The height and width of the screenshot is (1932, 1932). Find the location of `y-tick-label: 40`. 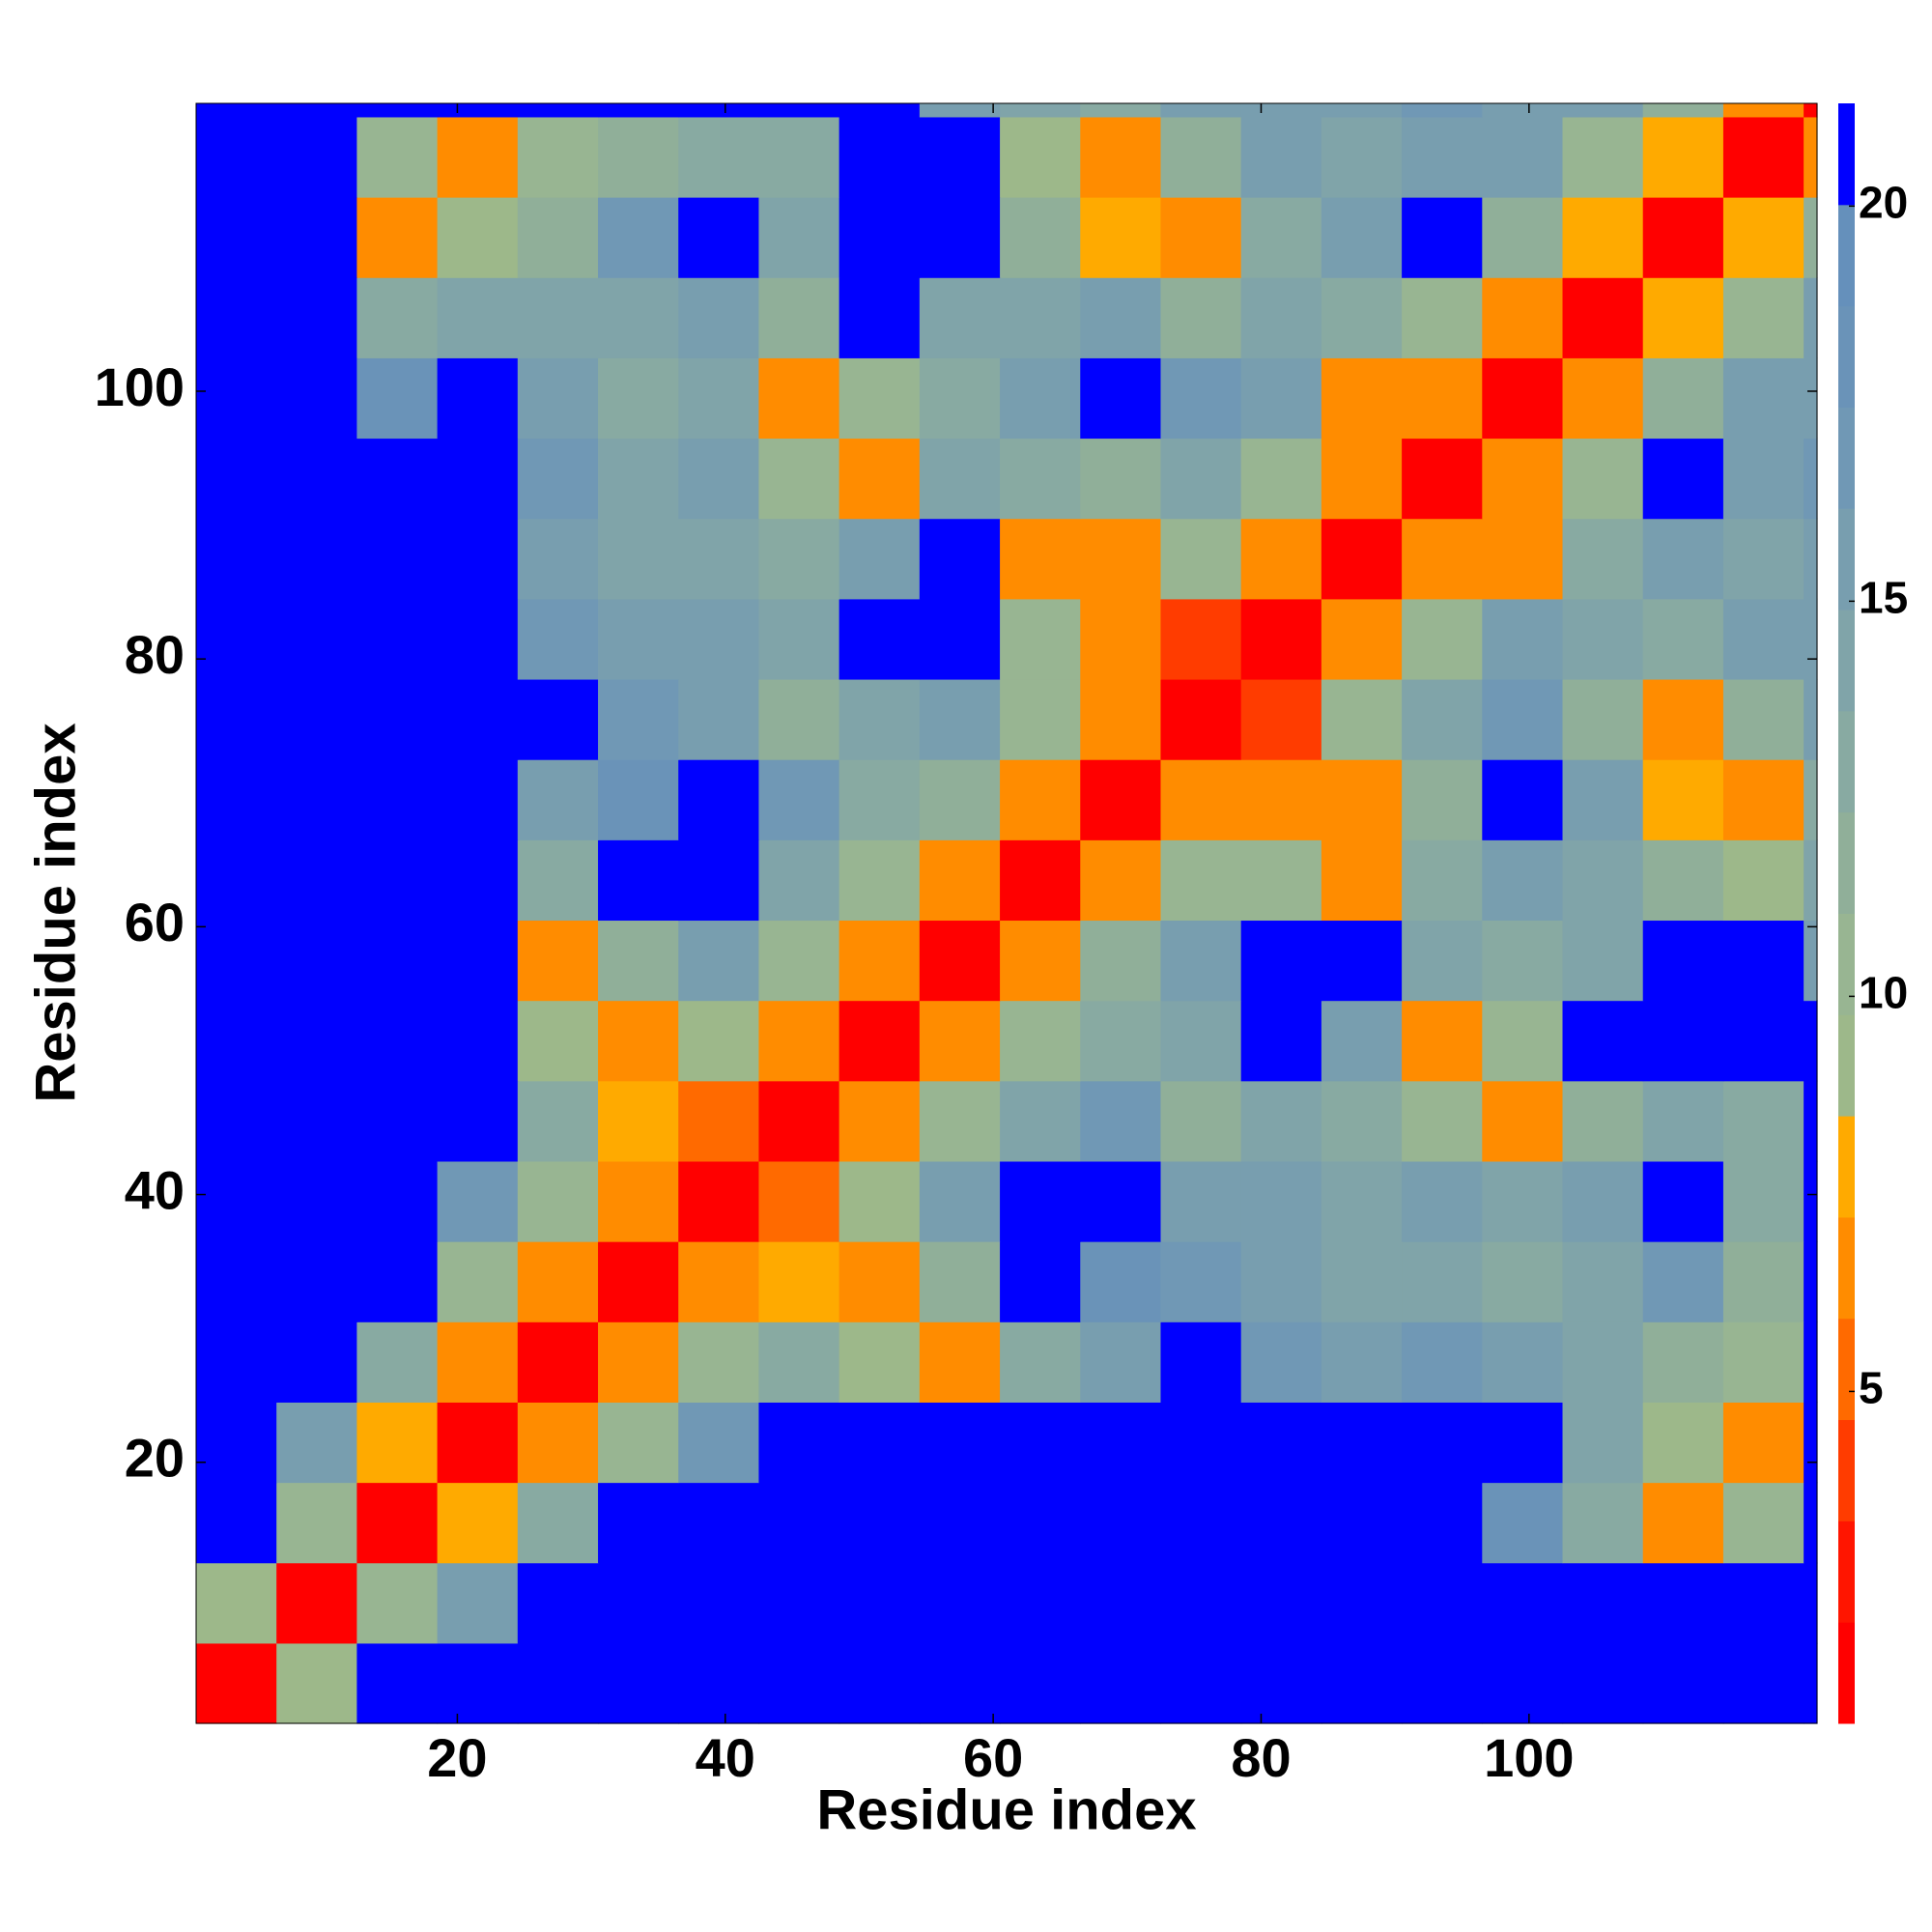

y-tick-label: 40 is located at coordinates (155, 1189).